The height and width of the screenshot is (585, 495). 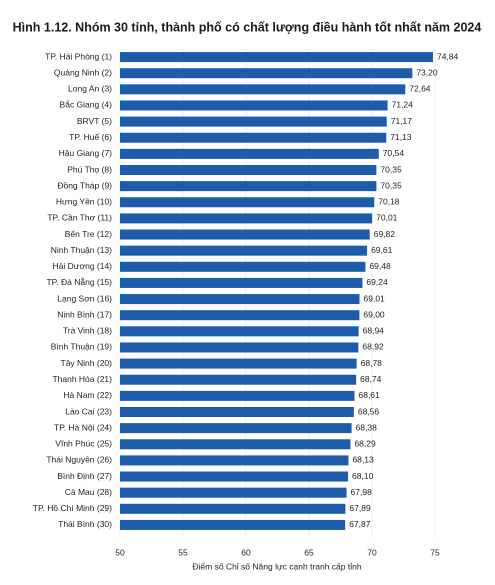 I want to click on x-tick-label: 70, so click(x=372, y=552).